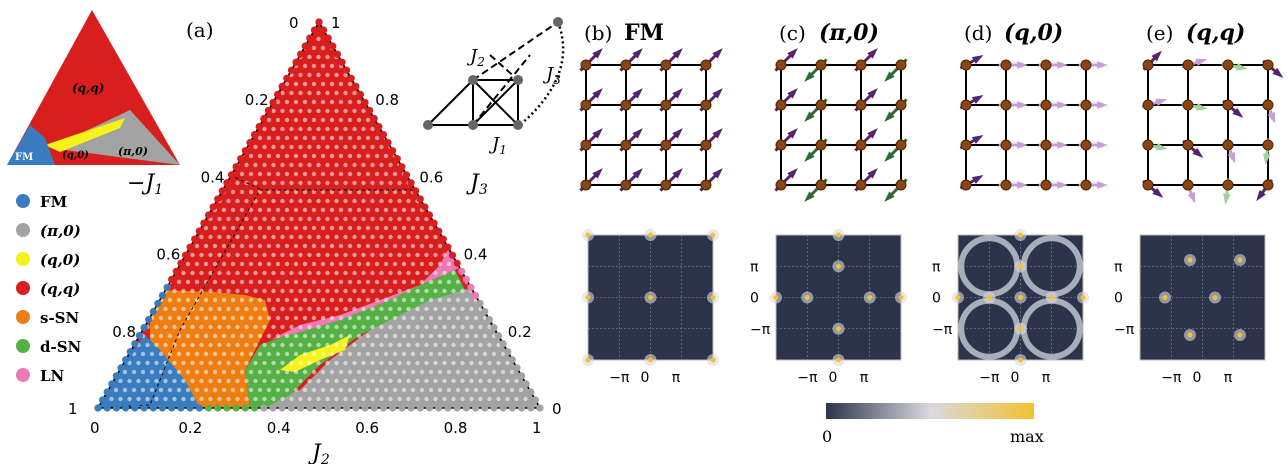  I want to click on colorbar-min-label: 0, so click(827, 436).